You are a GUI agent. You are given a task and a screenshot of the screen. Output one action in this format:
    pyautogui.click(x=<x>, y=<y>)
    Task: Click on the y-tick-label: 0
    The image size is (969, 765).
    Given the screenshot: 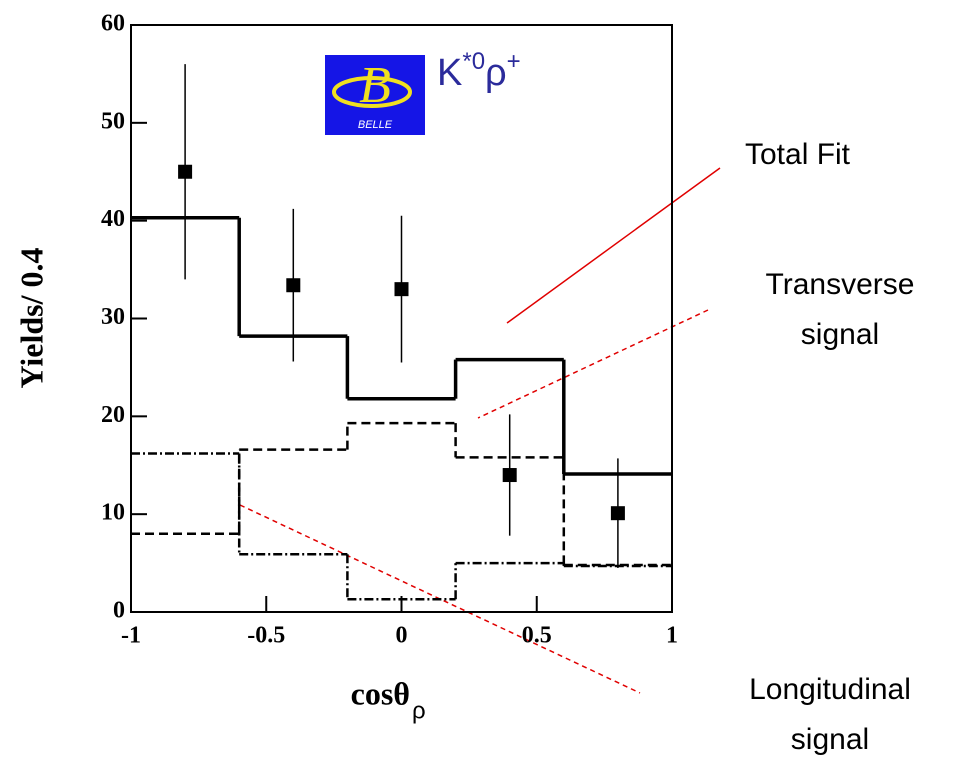 What is the action you would take?
    pyautogui.click(x=119, y=611)
    